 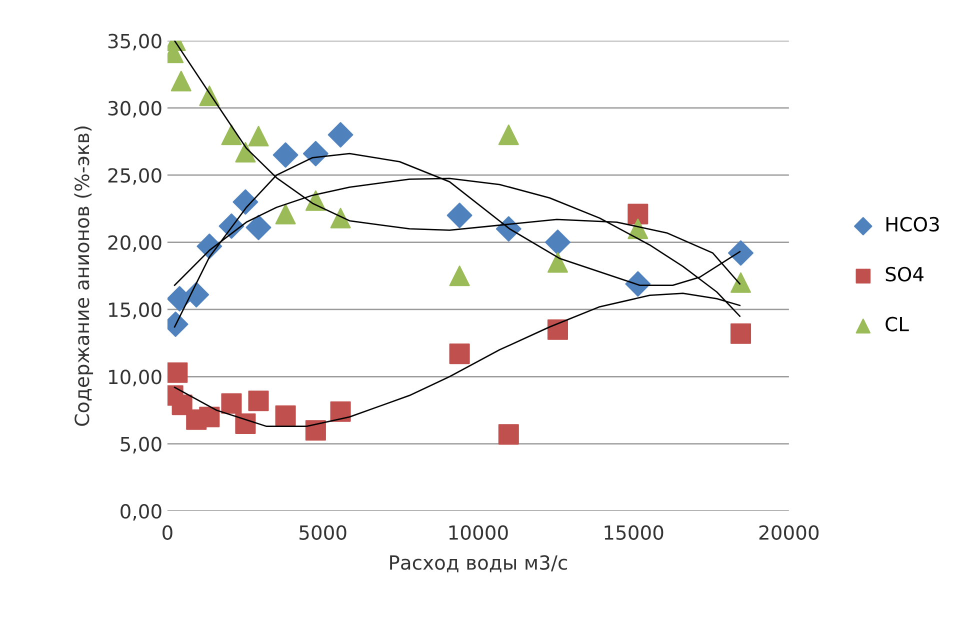 I want to click on x-tick-label: 15000, so click(x=634, y=532).